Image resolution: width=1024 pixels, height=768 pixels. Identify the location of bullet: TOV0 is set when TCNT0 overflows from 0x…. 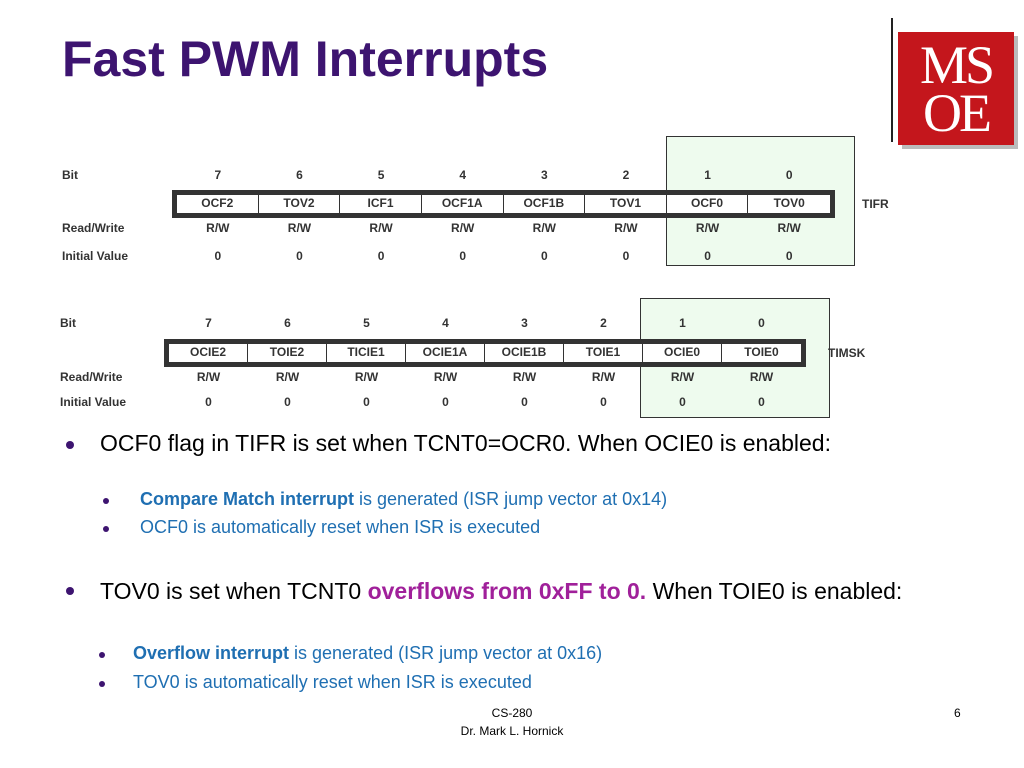
(540, 591).